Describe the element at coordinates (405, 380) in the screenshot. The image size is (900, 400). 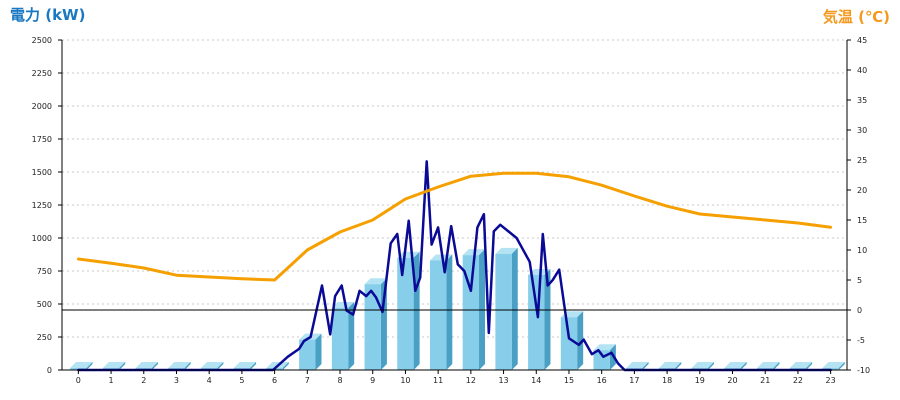
I see `x-tick-label: 10` at that location.